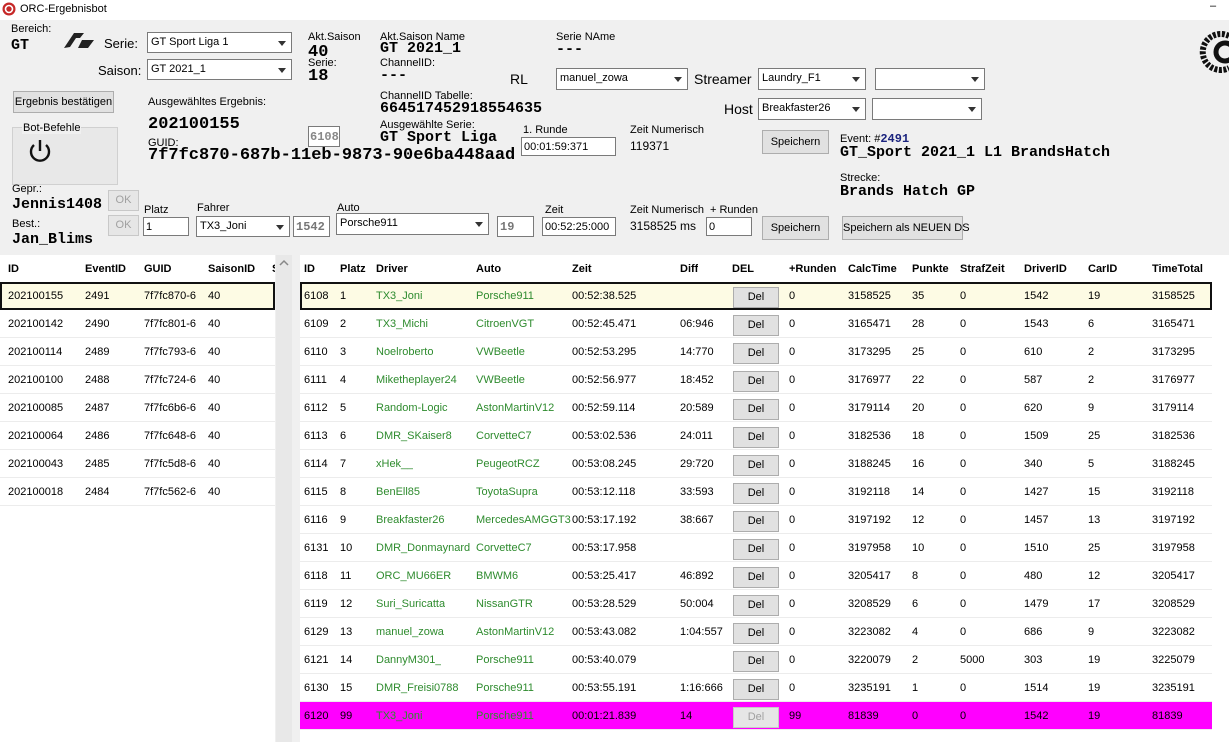  What do you see at coordinates (812, 79) in the screenshot?
I see `dropdown: Laundry_F1` at bounding box center [812, 79].